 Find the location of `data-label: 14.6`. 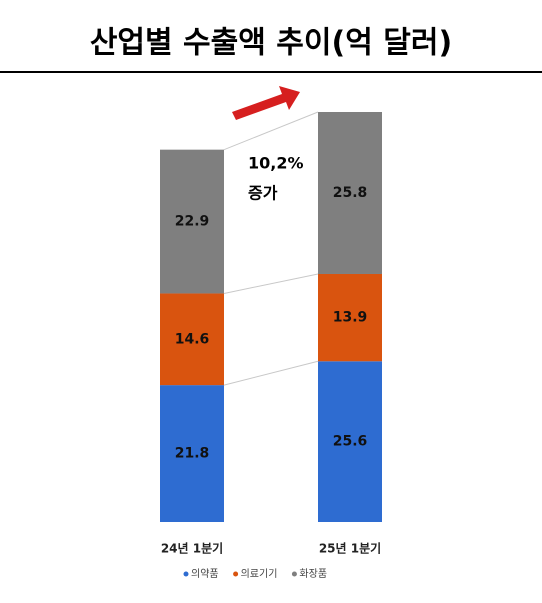

data-label: 14.6 is located at coordinates (192, 339).